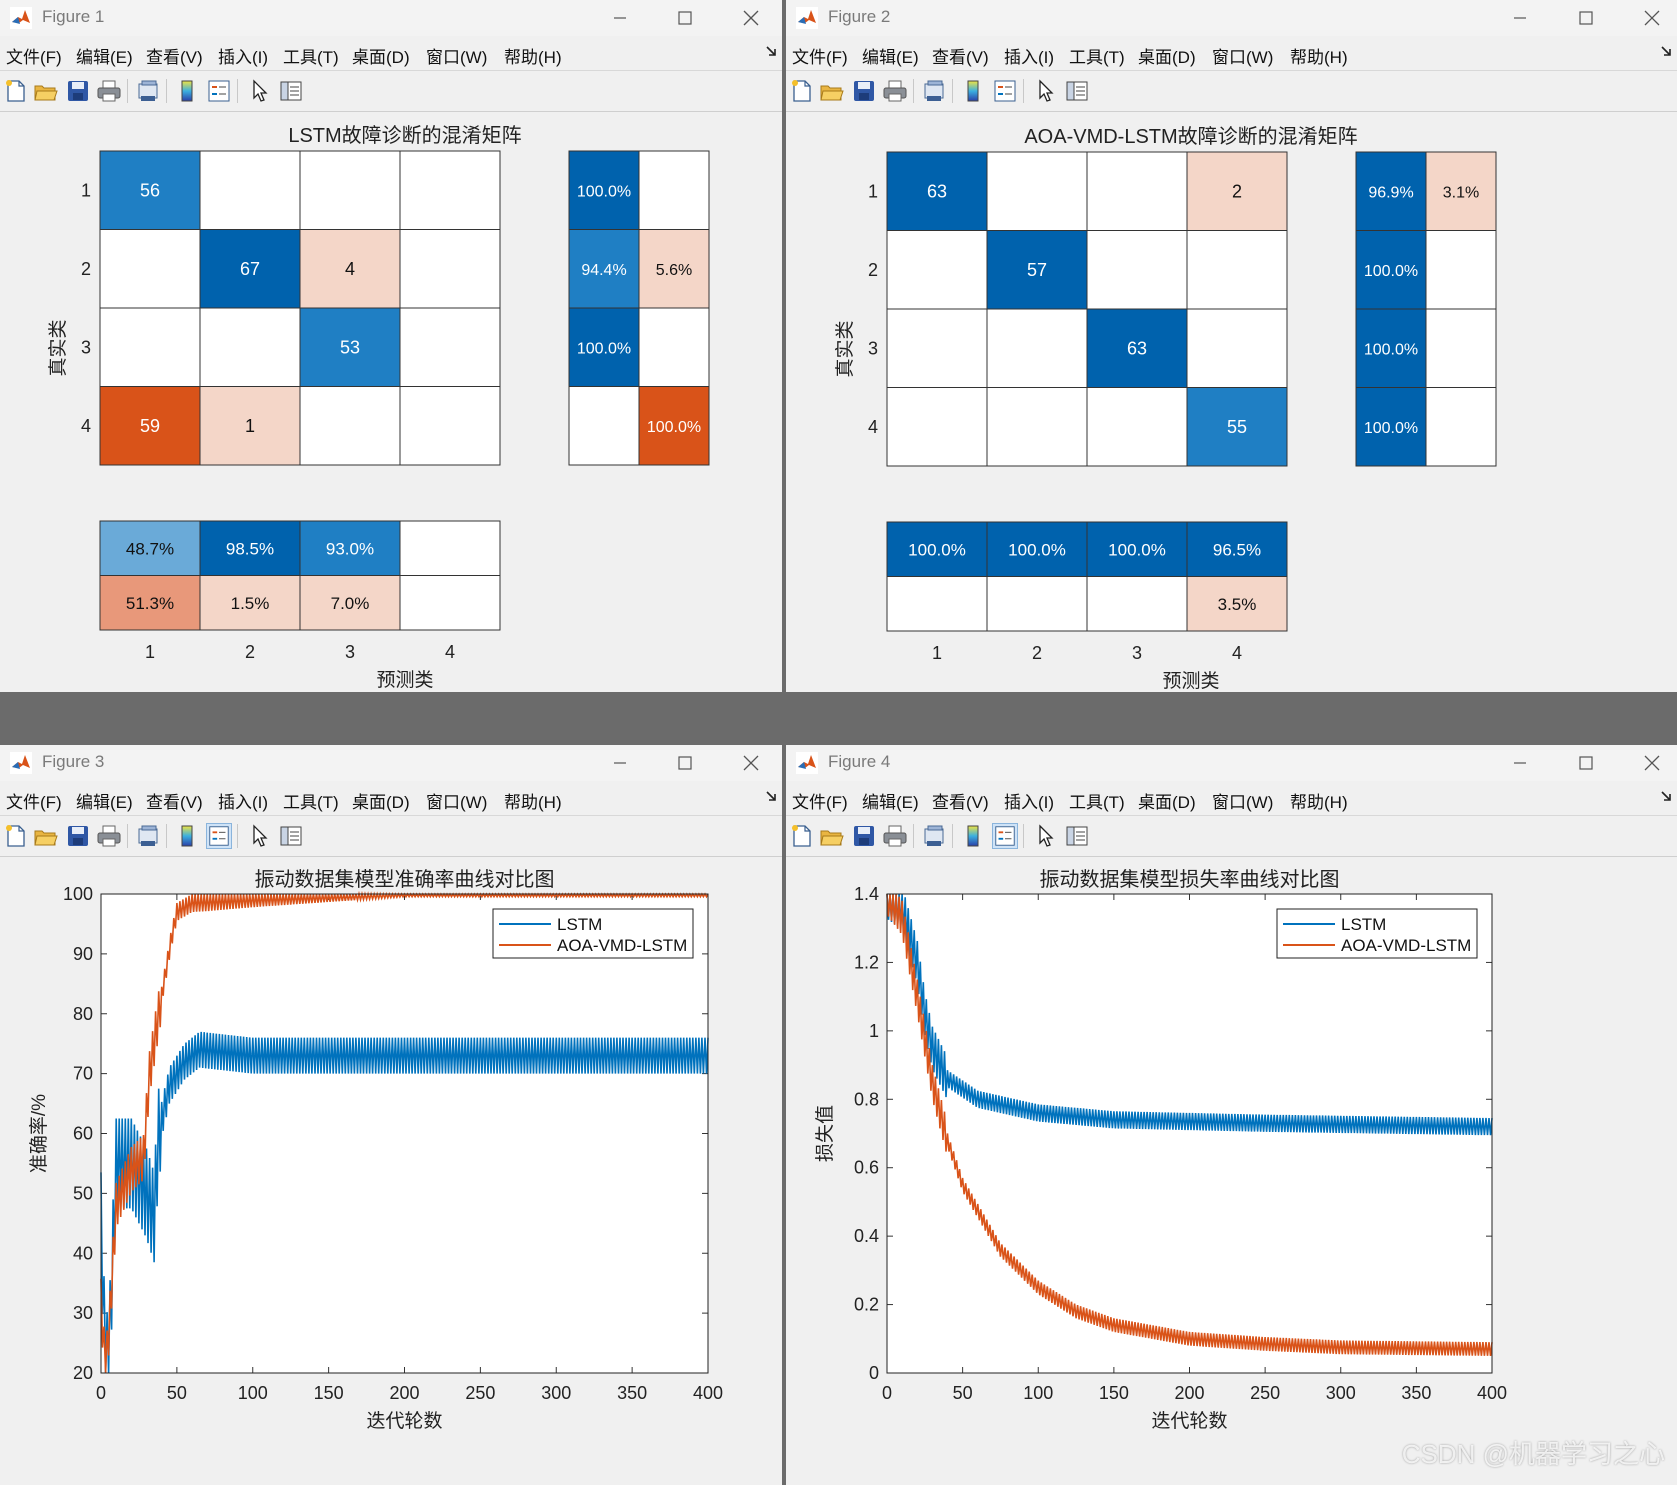 This screenshot has width=1677, height=1485. I want to click on row-summary-cell, so click(674, 190).